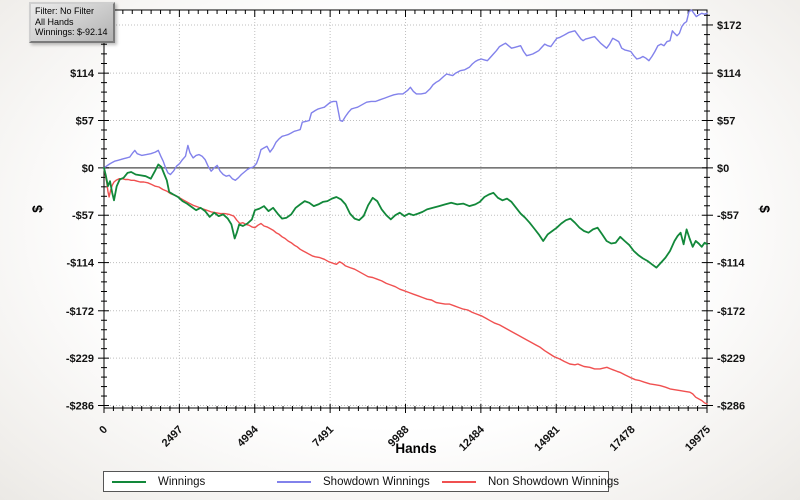 The width and height of the screenshot is (800, 500). I want to click on svg-text: 2497, so click(173, 437).